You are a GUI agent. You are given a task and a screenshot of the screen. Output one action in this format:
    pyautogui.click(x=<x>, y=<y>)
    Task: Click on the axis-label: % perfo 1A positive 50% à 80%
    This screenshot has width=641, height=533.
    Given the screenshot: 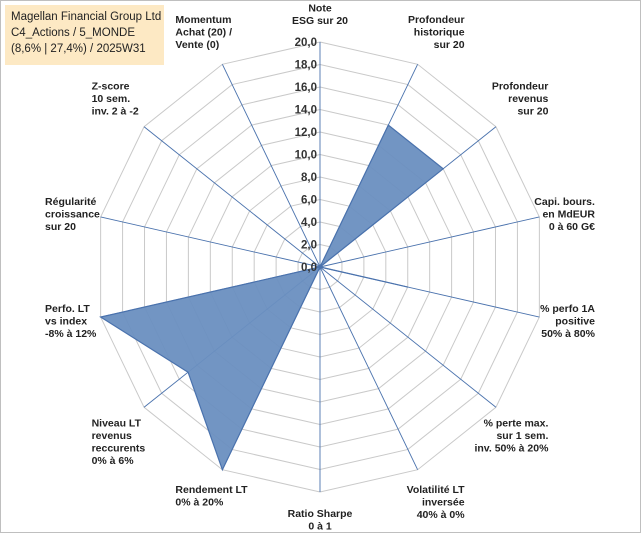 What is the action you would take?
    pyautogui.click(x=567, y=321)
    